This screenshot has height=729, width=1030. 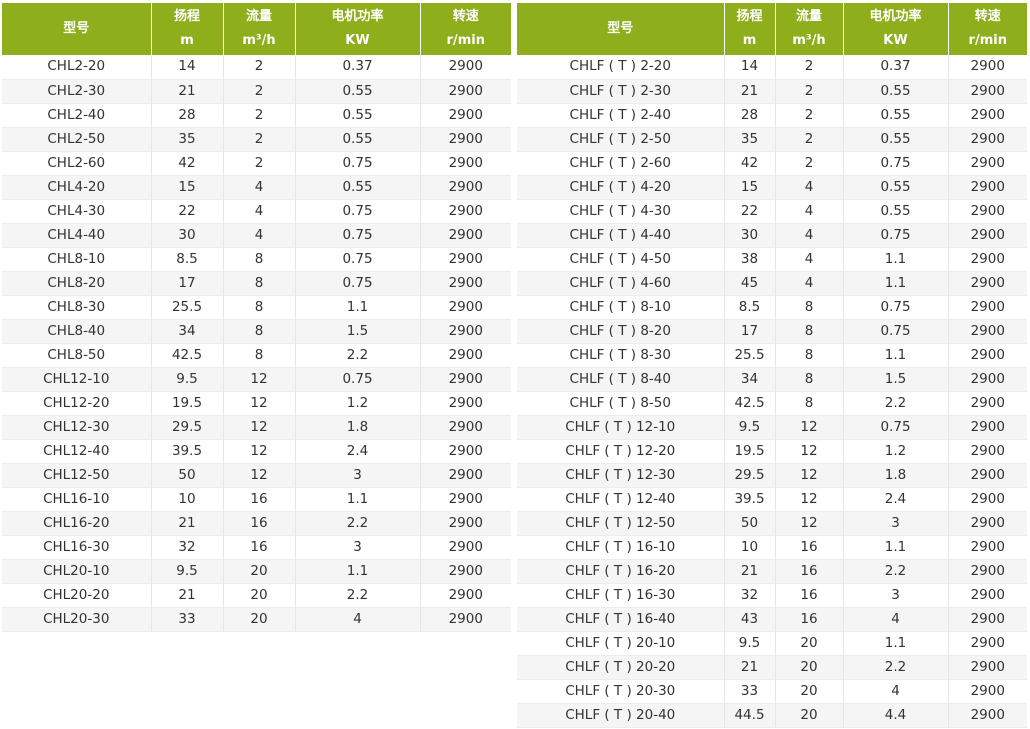 I want to click on table-row: CHL8-40 34 8 1.5 2900, so click(x=256, y=331).